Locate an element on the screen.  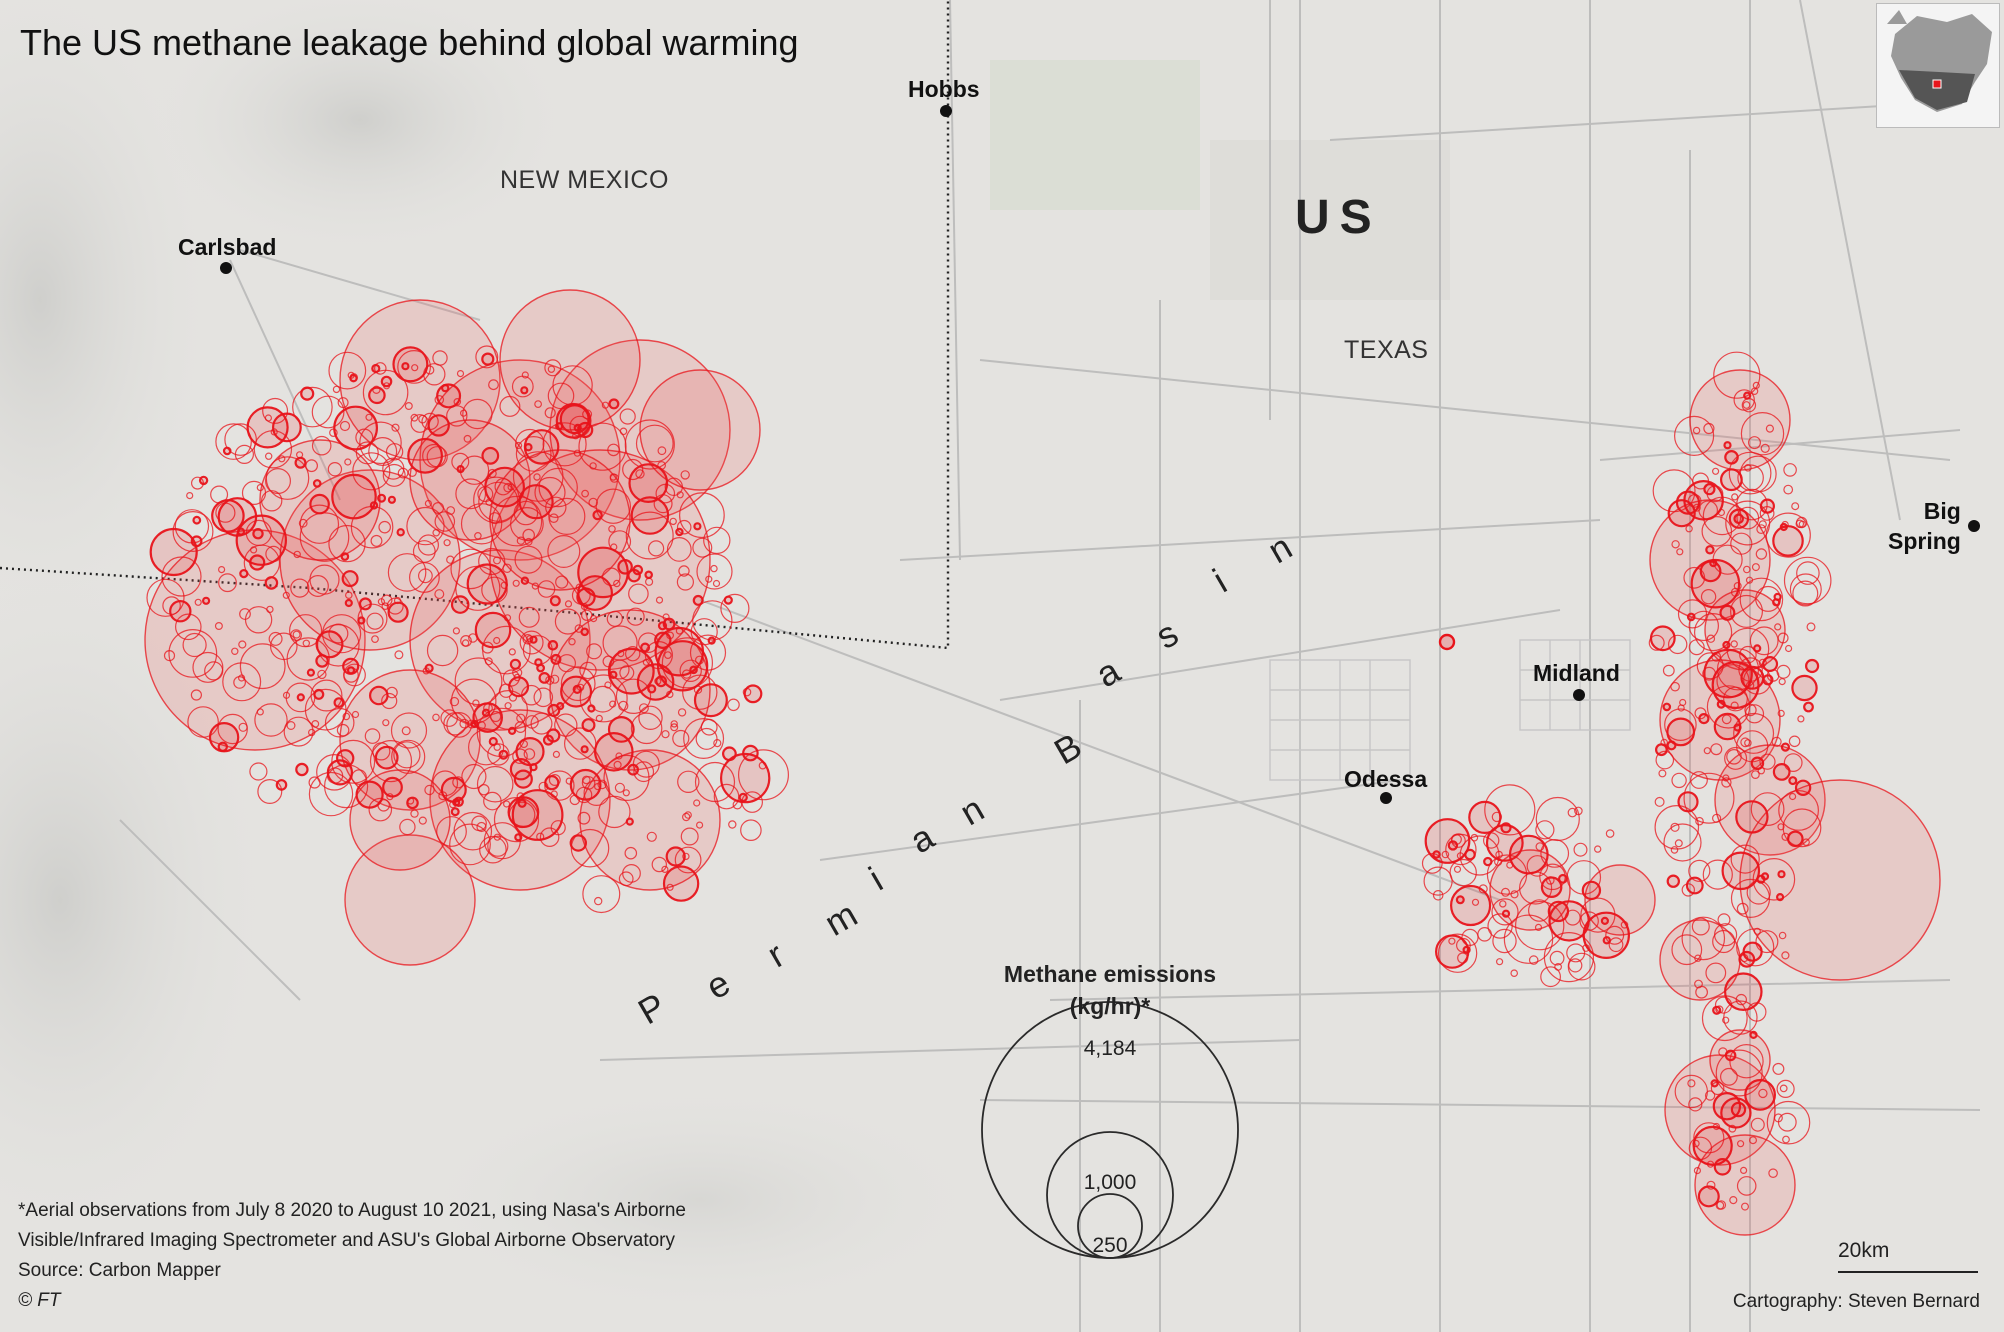
city-label-big-spring: Big Spring is located at coordinates (1924, 526).